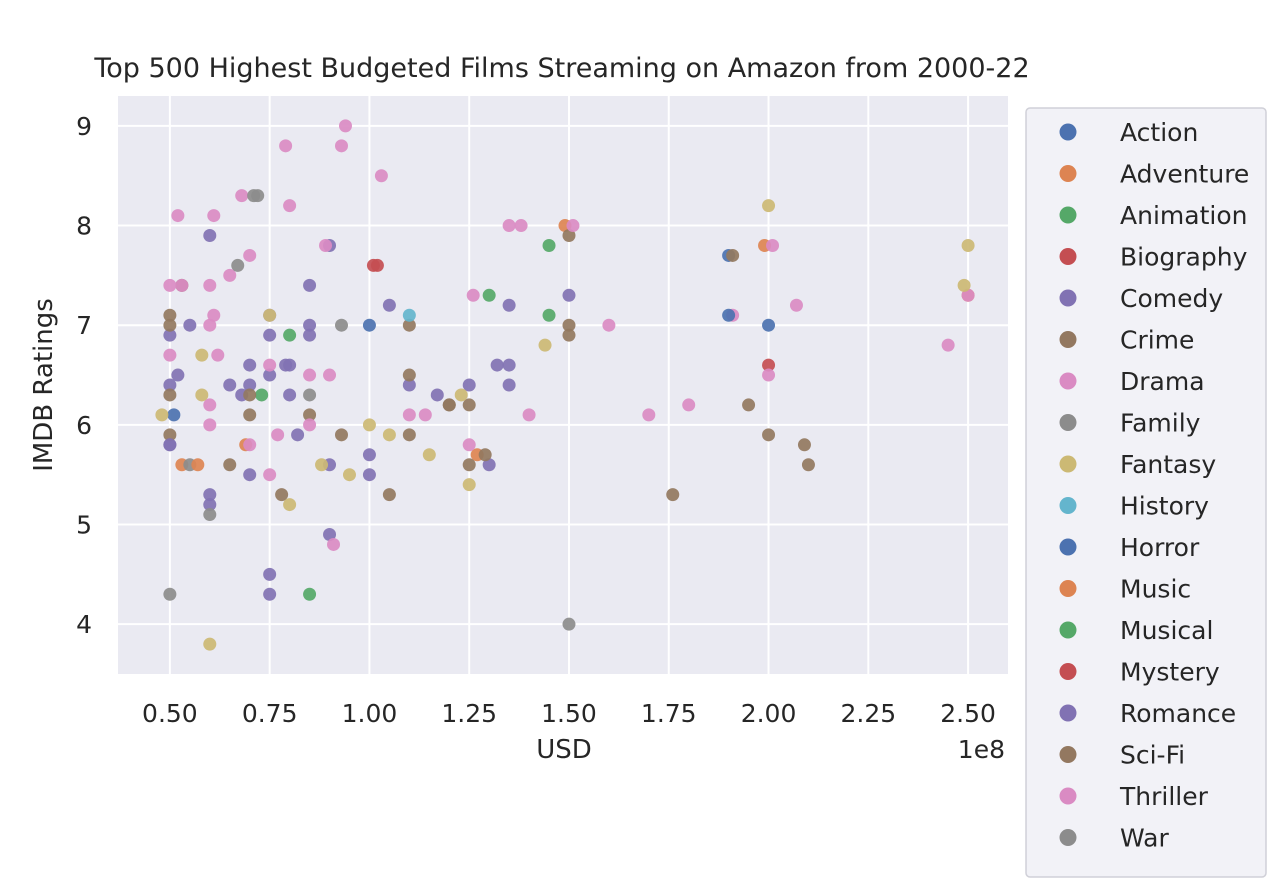 The image size is (1280, 880). Describe the element at coordinates (270, 713) in the screenshot. I see `x-tick-label: 0.75` at that location.